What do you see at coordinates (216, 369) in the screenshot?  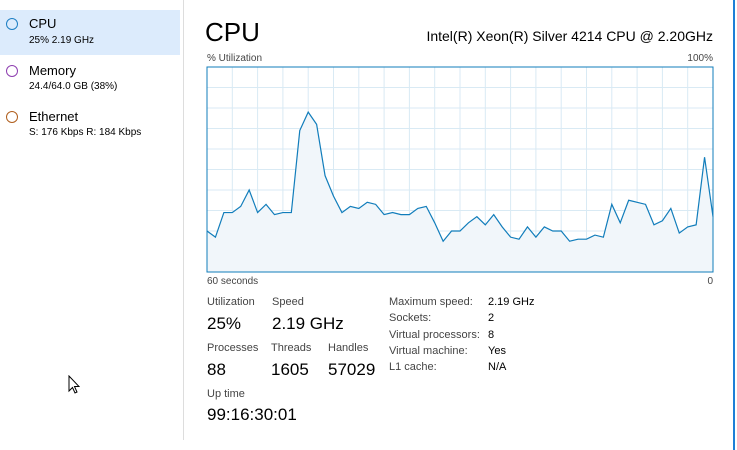 I see `stat-value: 88` at bounding box center [216, 369].